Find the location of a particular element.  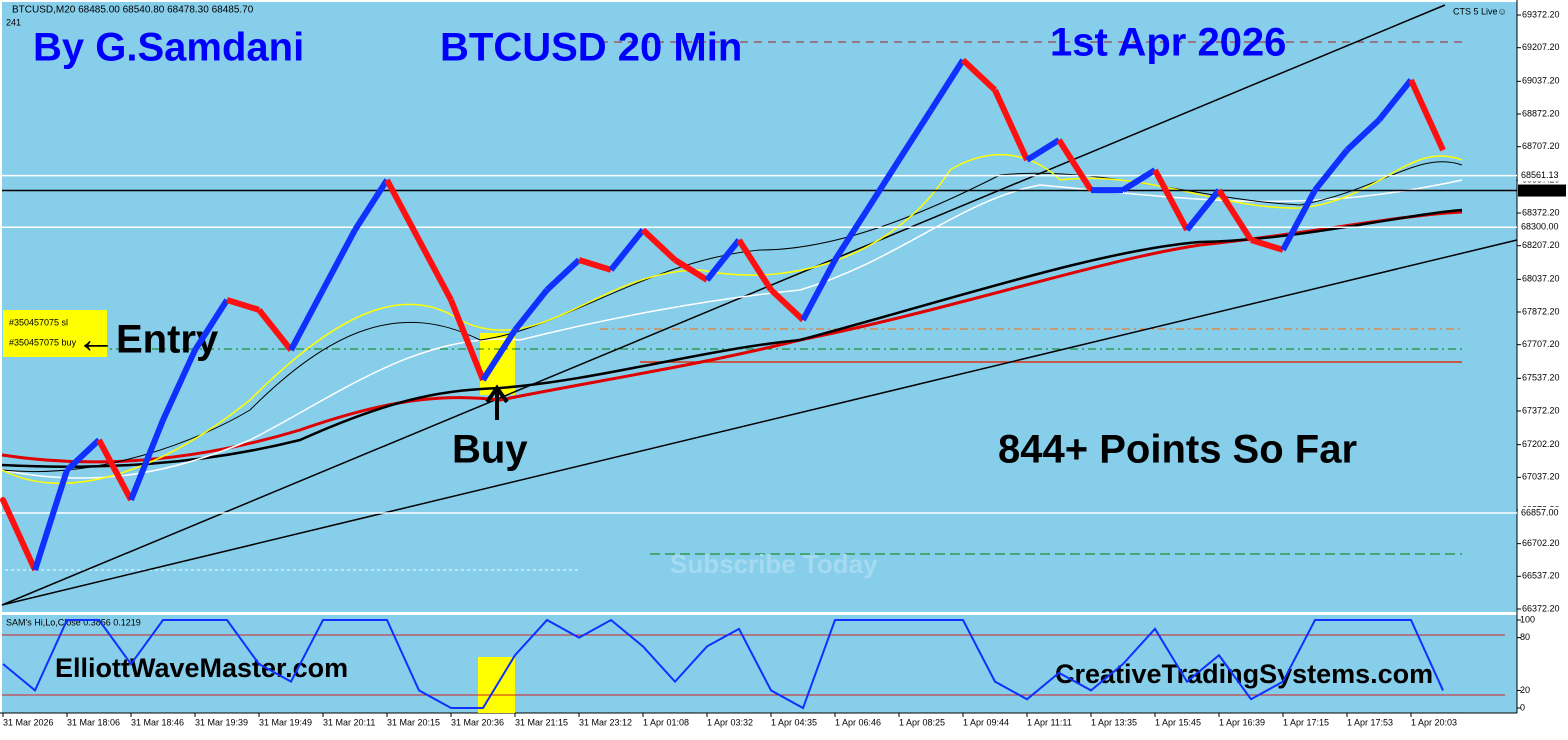

date: 1st Apr 2026 is located at coordinates (1168, 43).